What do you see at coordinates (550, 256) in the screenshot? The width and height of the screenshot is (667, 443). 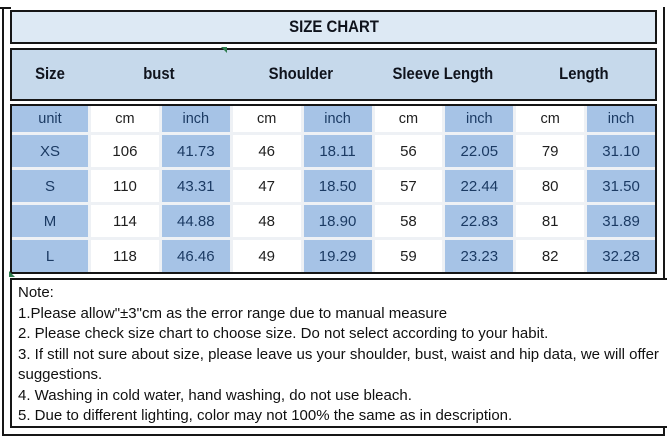 I see `value-cell: 82` at bounding box center [550, 256].